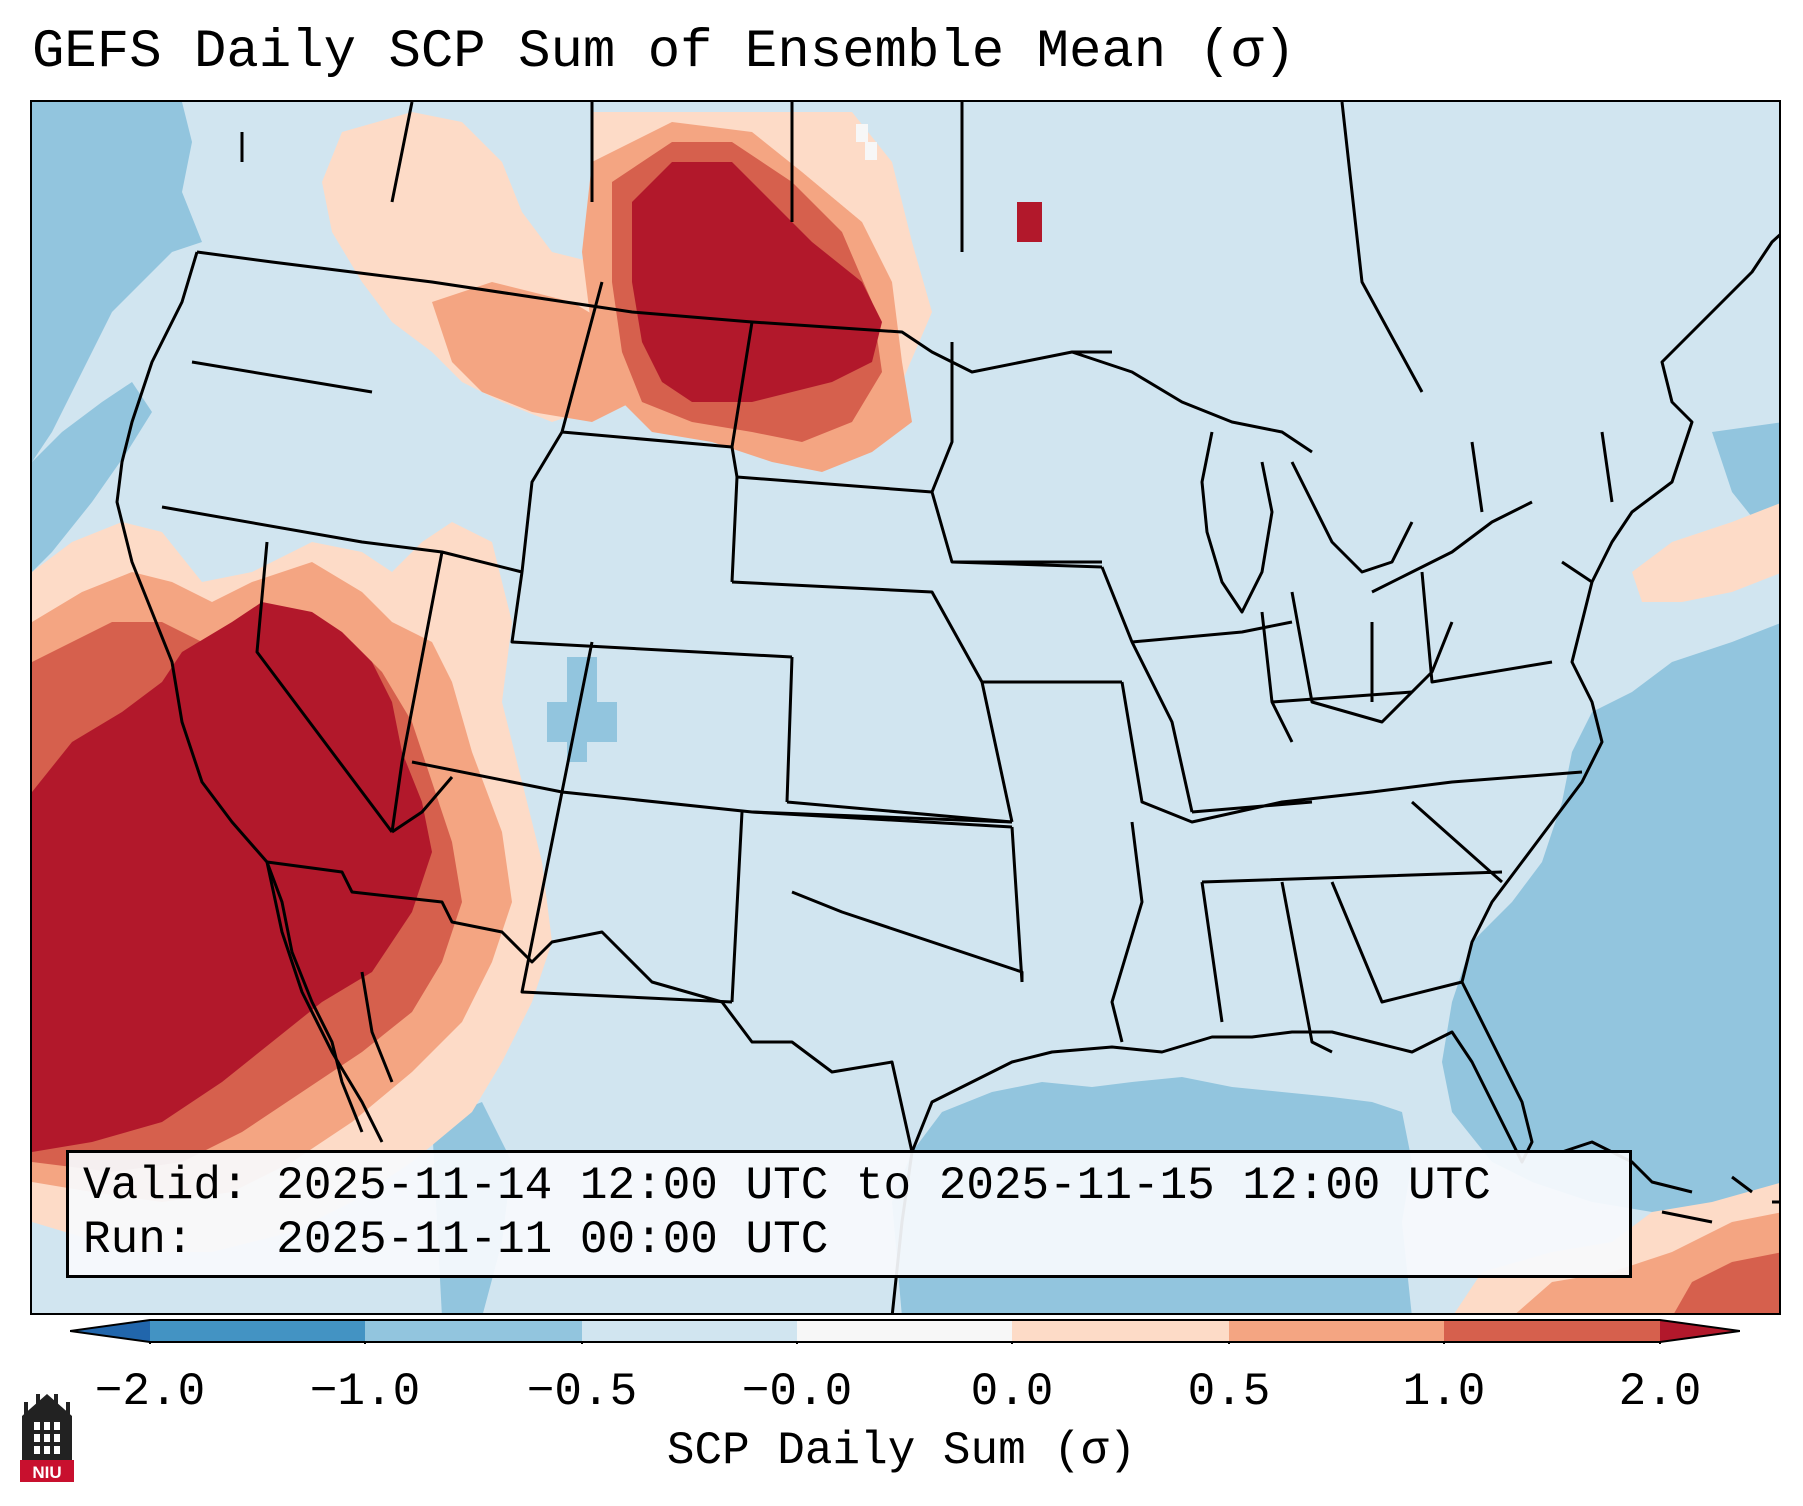 The width and height of the screenshot is (1803, 1506). What do you see at coordinates (757, 282) in the screenshot?
I see `dakotas-darkred-positive` at bounding box center [757, 282].